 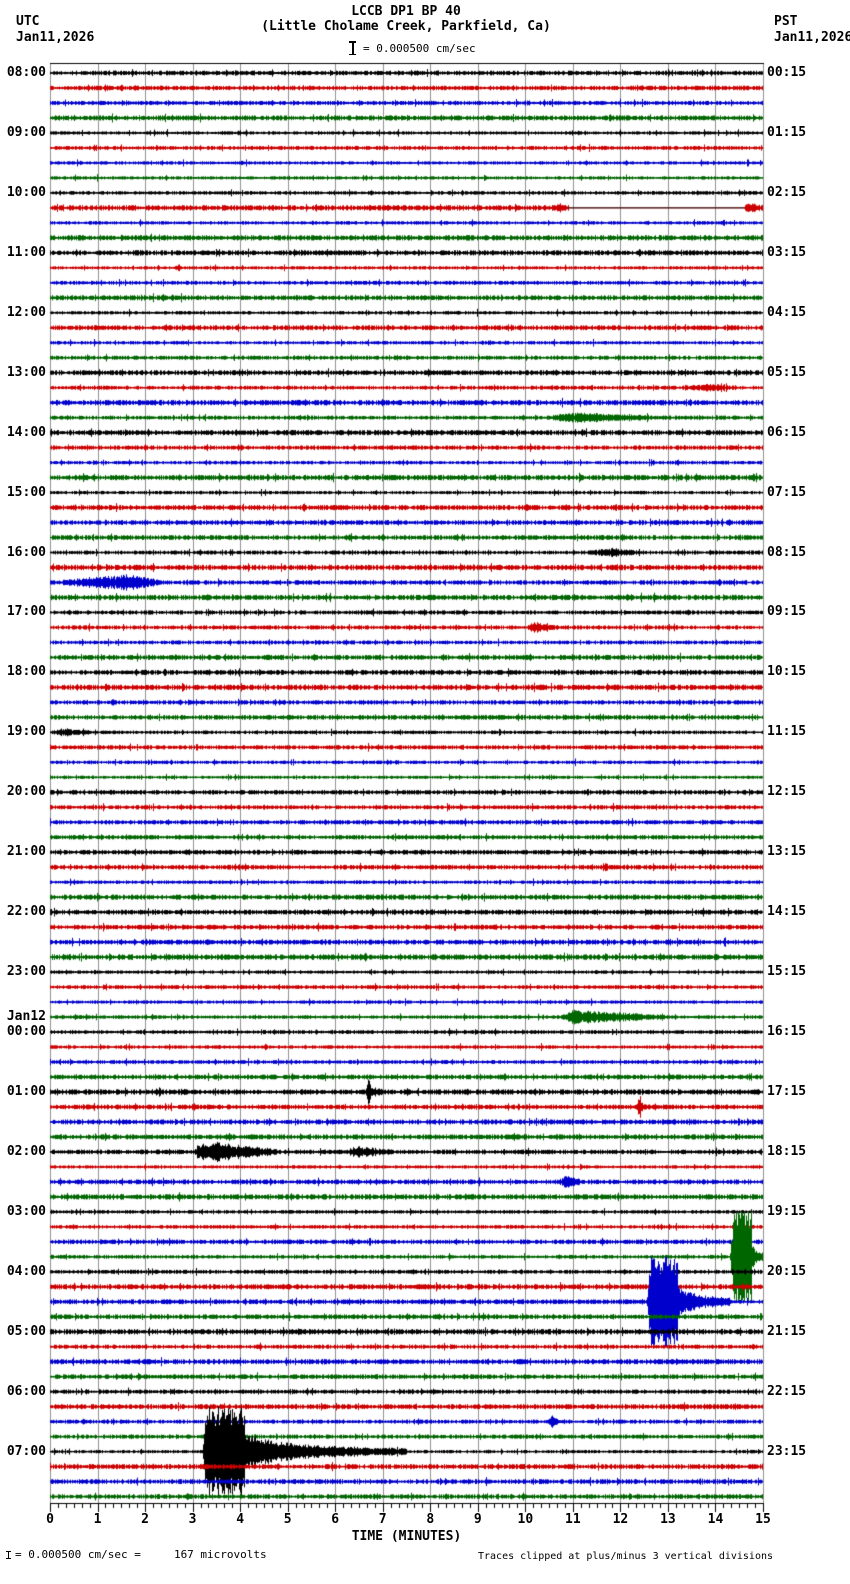 What do you see at coordinates (406, 26) in the screenshot?
I see `station-subtitle: (Little Cholame Creek, Parkfield, Ca)` at bounding box center [406, 26].